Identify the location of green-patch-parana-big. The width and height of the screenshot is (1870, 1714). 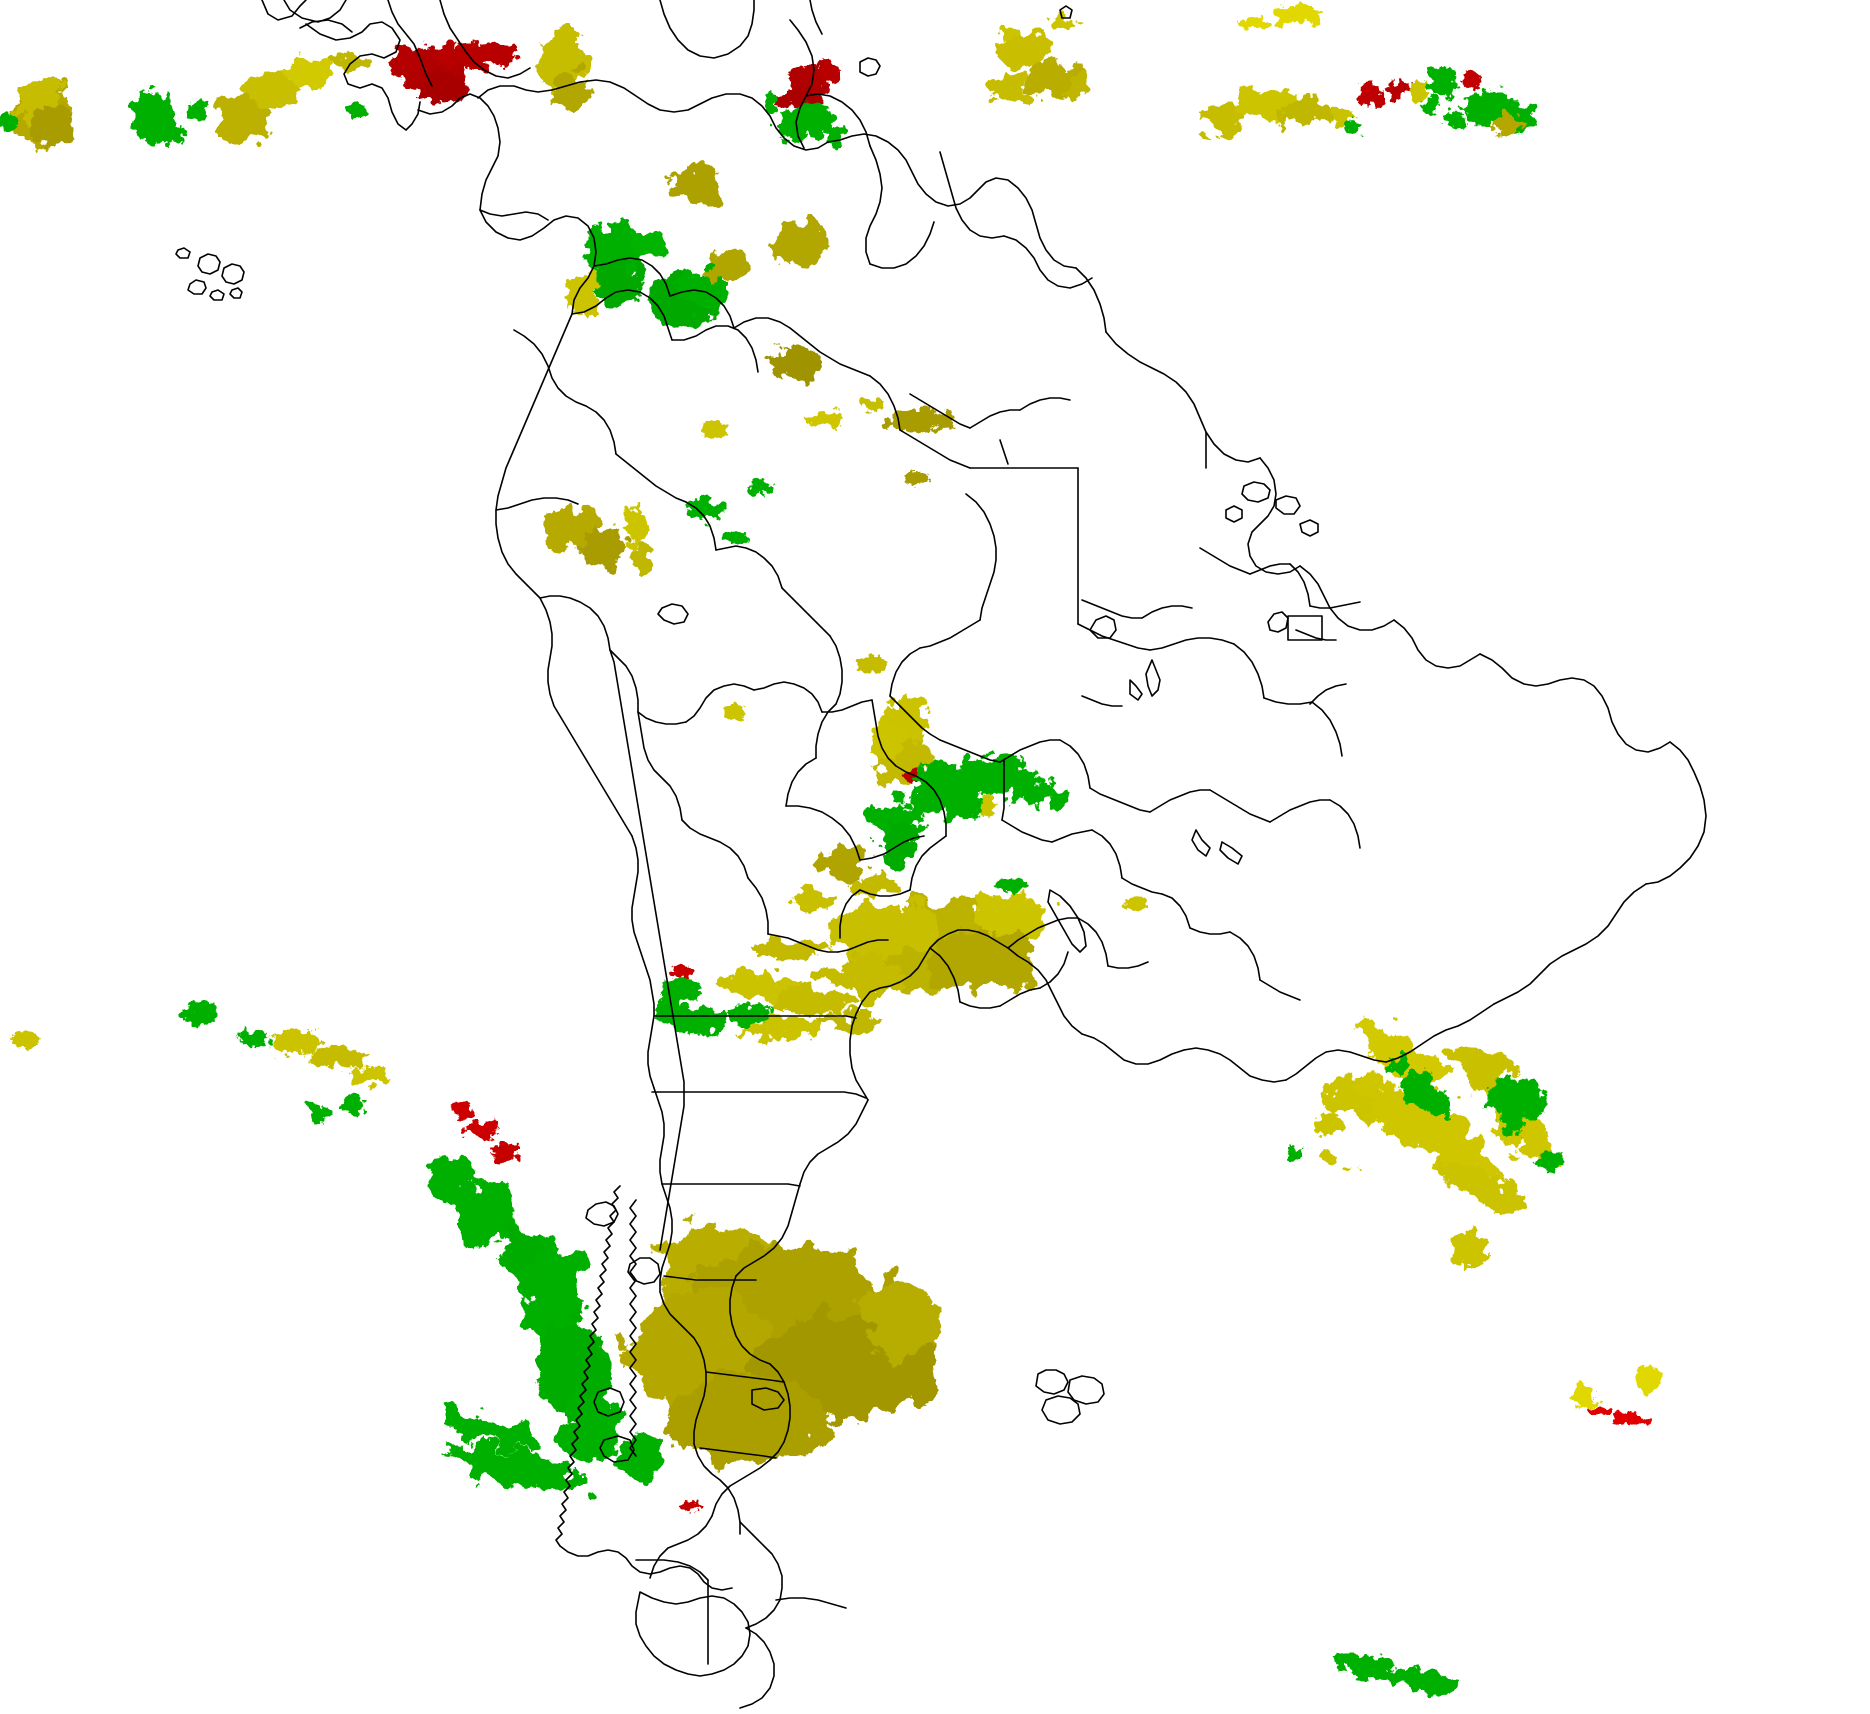
(990, 788).